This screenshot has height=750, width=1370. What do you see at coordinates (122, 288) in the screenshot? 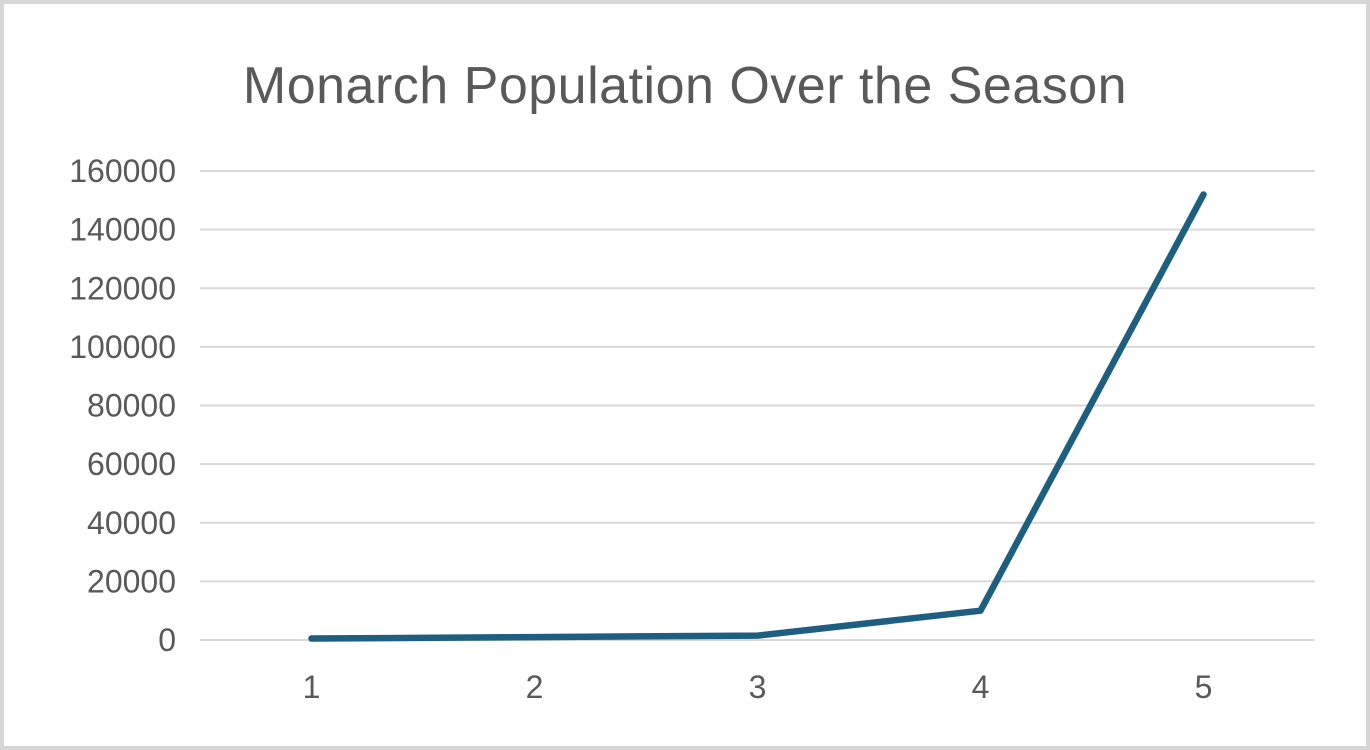
I see `y-axis-tick-label: 120000` at bounding box center [122, 288].